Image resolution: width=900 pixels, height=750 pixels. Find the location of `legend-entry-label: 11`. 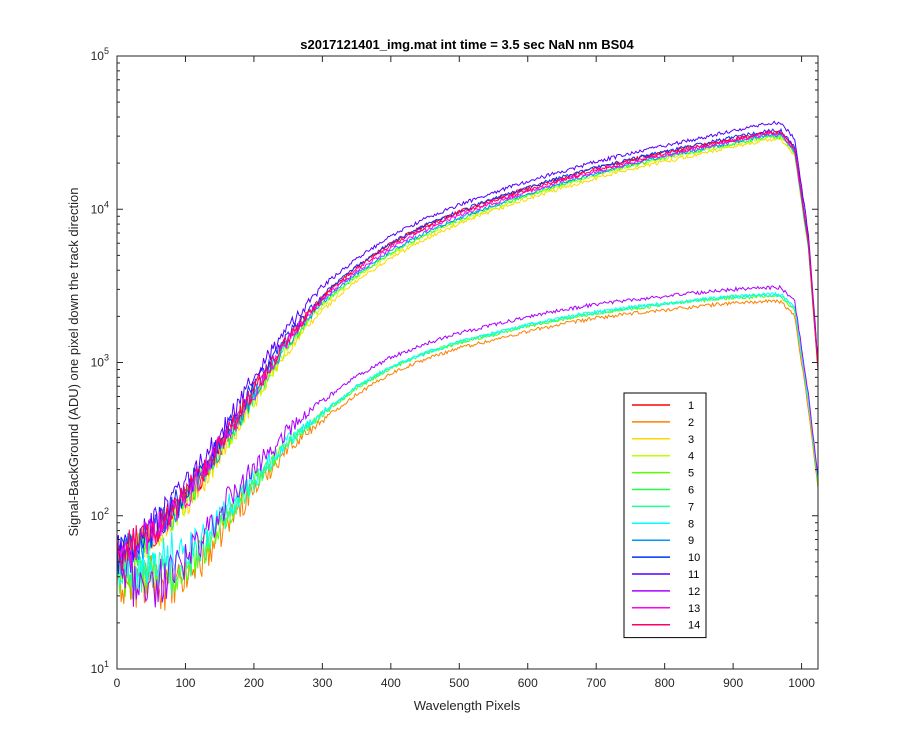

legend-entry-label: 11 is located at coordinates (693, 575).